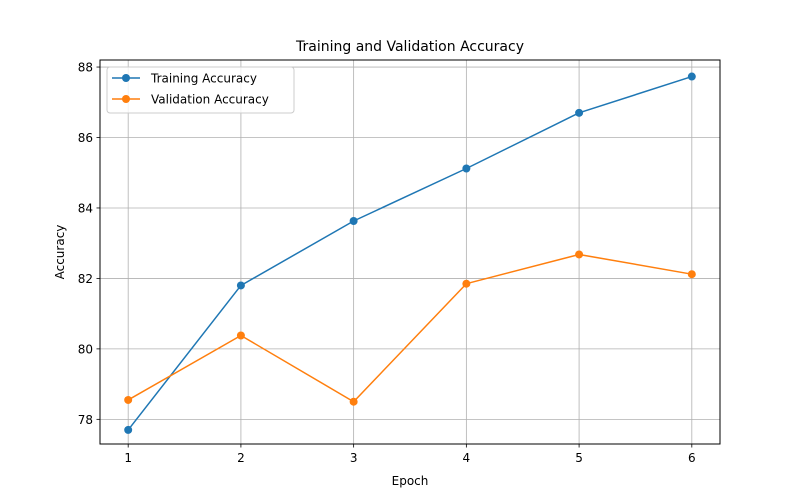  Describe the element at coordinates (410, 481) in the screenshot. I see `x-axis-label: Epoch` at that location.